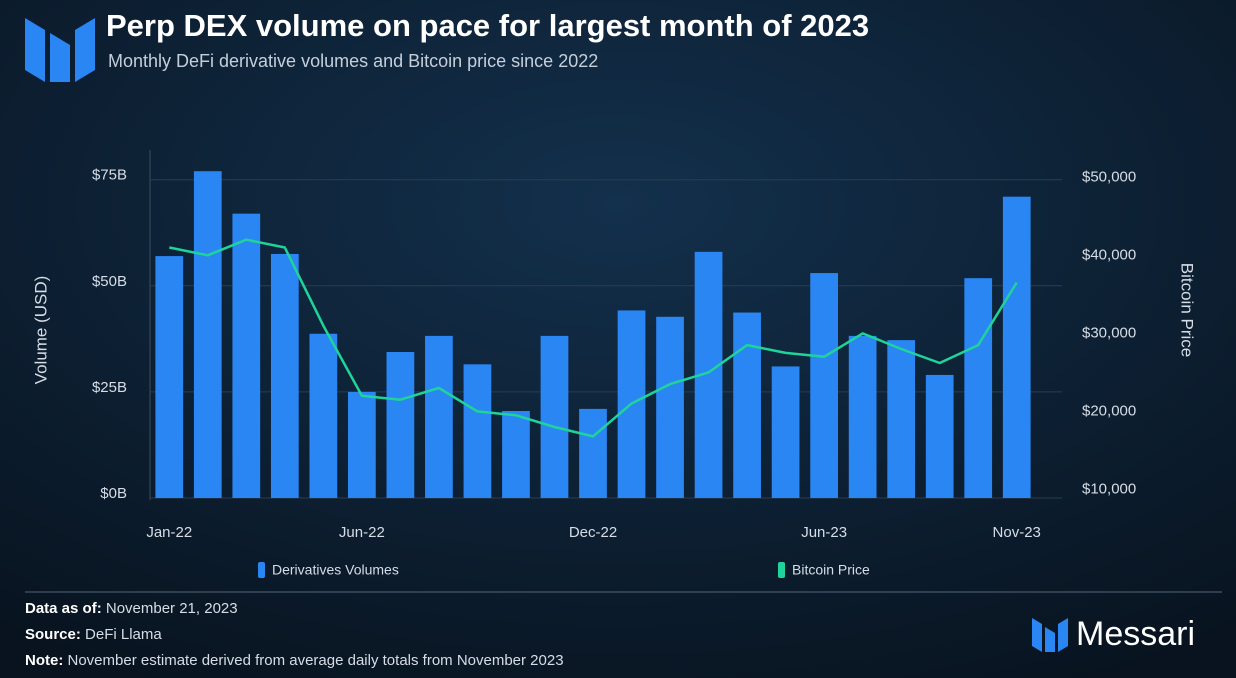 The width and height of the screenshot is (1236, 678). What do you see at coordinates (109, 281) in the screenshot?
I see `y-tick-label: $50B` at bounding box center [109, 281].